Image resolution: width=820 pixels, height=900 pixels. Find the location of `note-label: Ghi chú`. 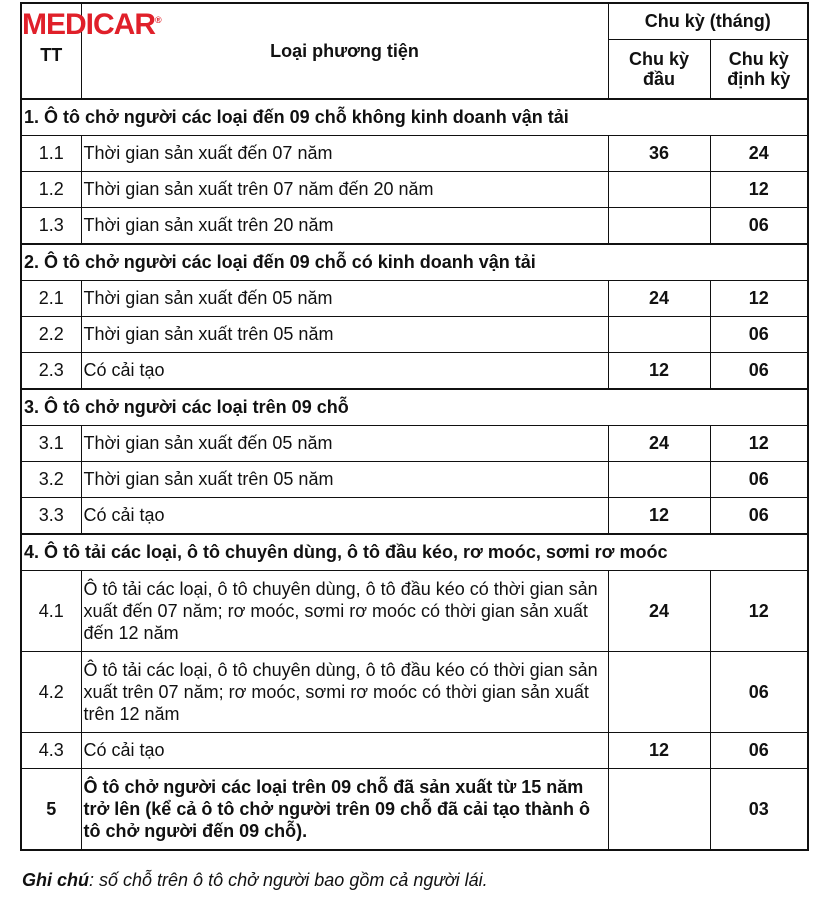

note-label: Ghi chú is located at coordinates (55, 880).